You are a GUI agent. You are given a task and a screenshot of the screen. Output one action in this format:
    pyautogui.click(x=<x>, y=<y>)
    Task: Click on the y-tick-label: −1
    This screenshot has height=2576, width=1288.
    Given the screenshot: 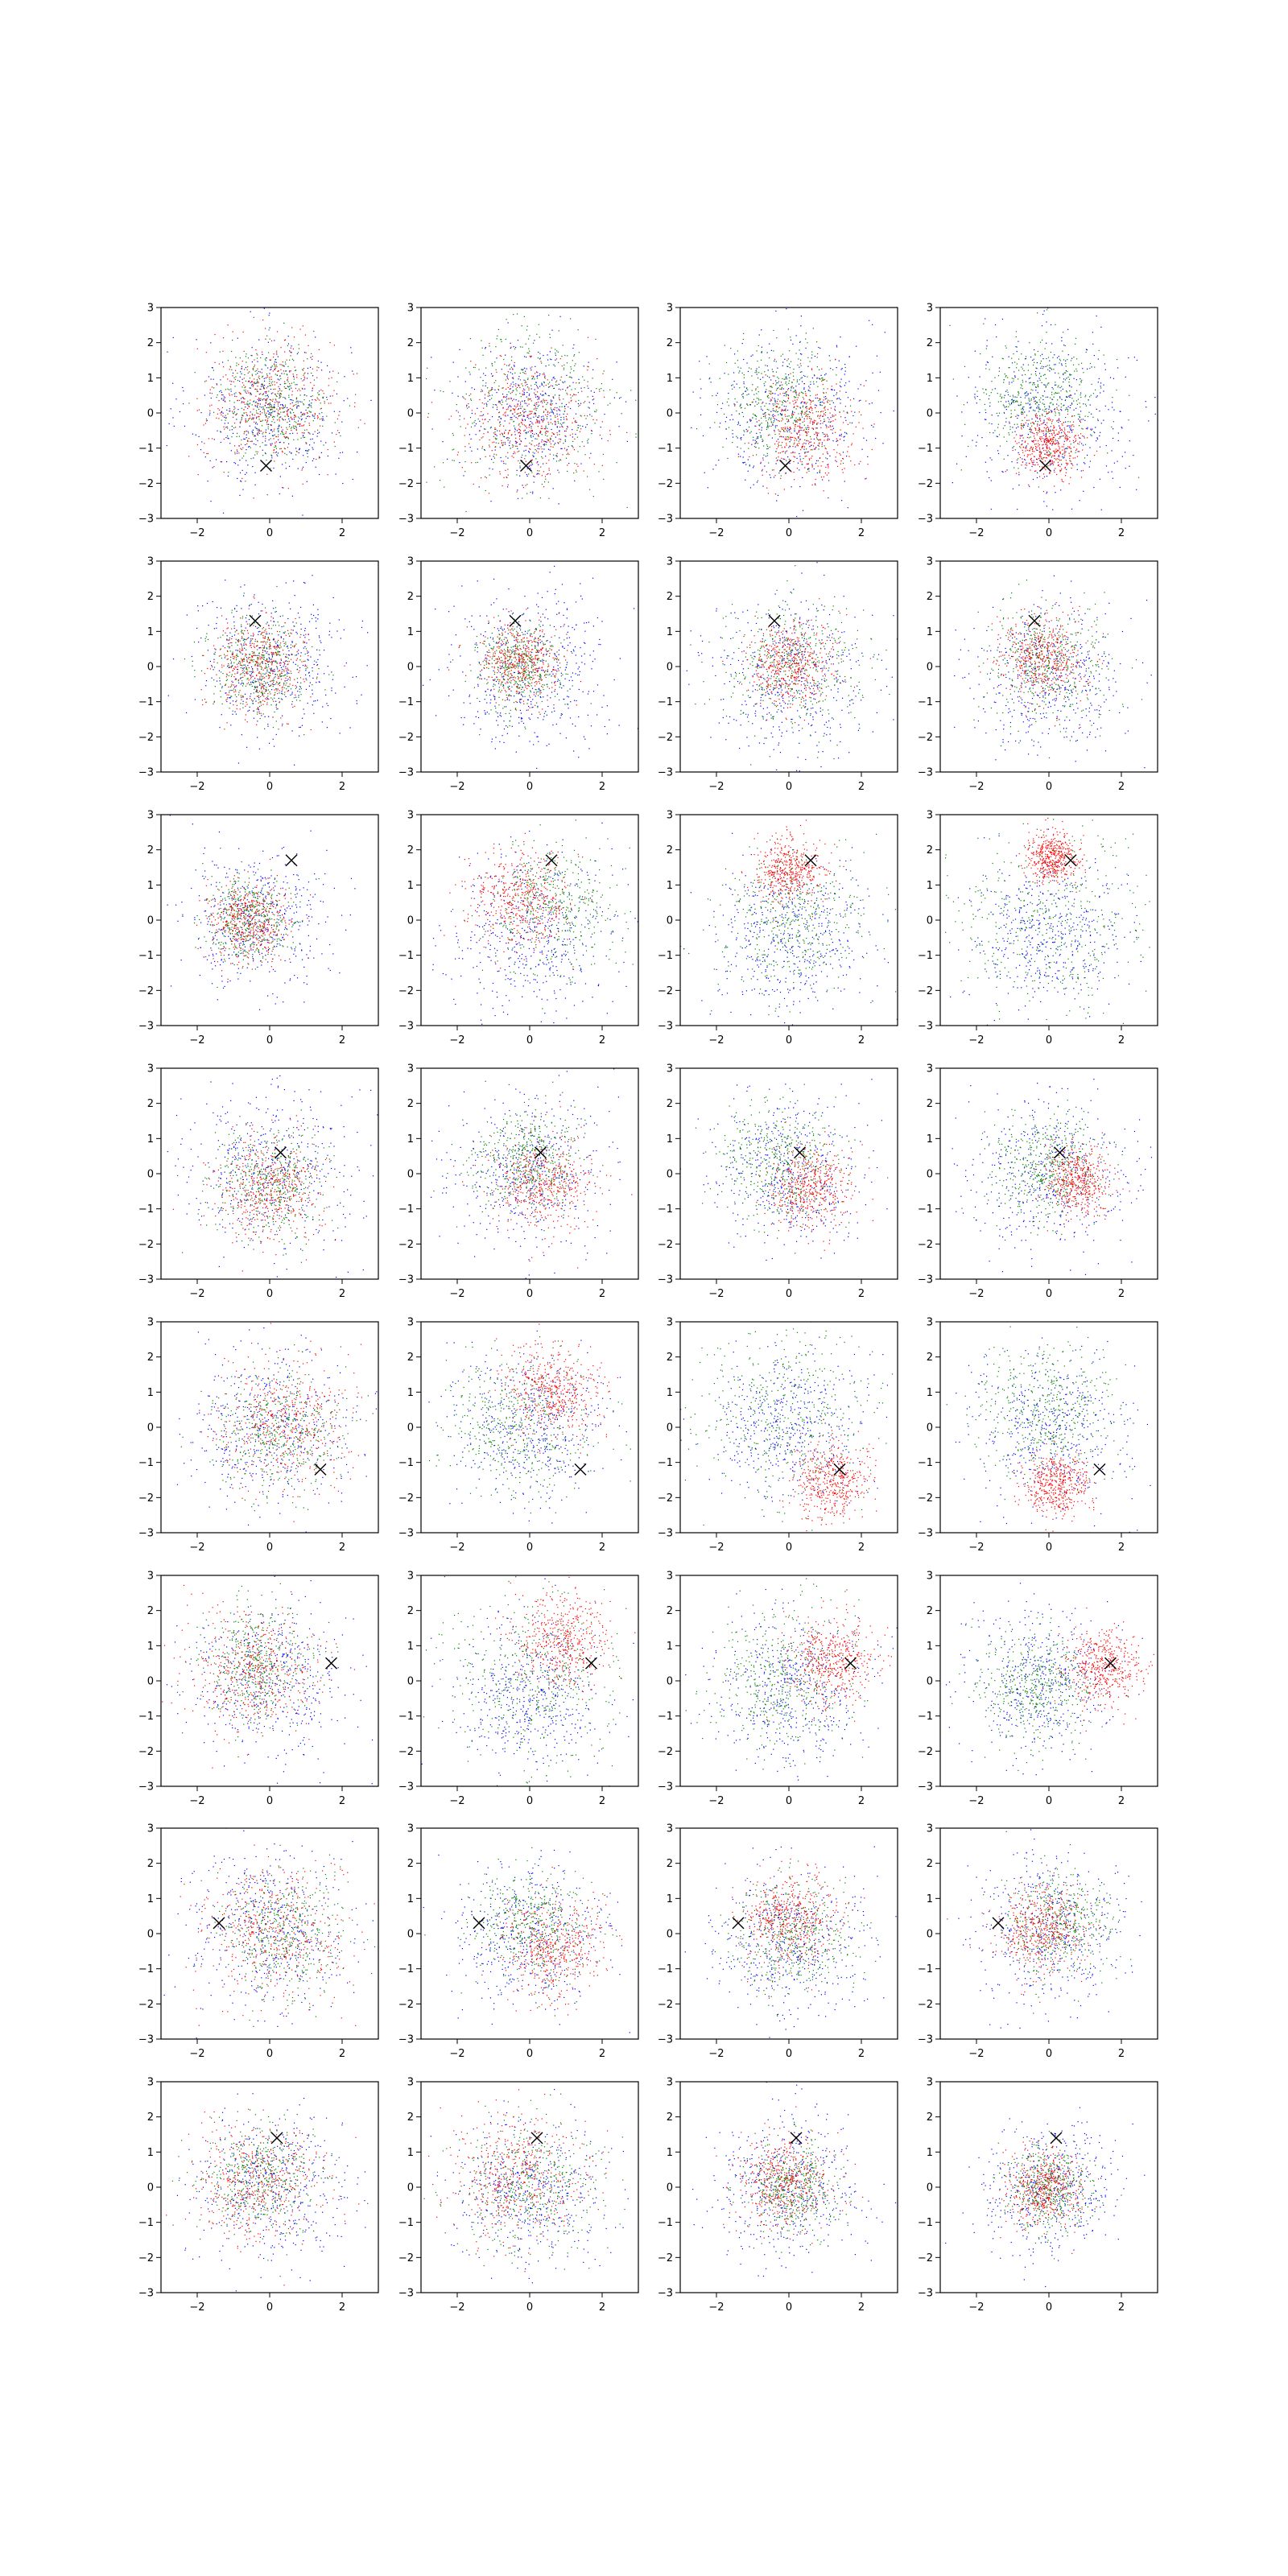 What is the action you would take?
    pyautogui.click(x=406, y=449)
    